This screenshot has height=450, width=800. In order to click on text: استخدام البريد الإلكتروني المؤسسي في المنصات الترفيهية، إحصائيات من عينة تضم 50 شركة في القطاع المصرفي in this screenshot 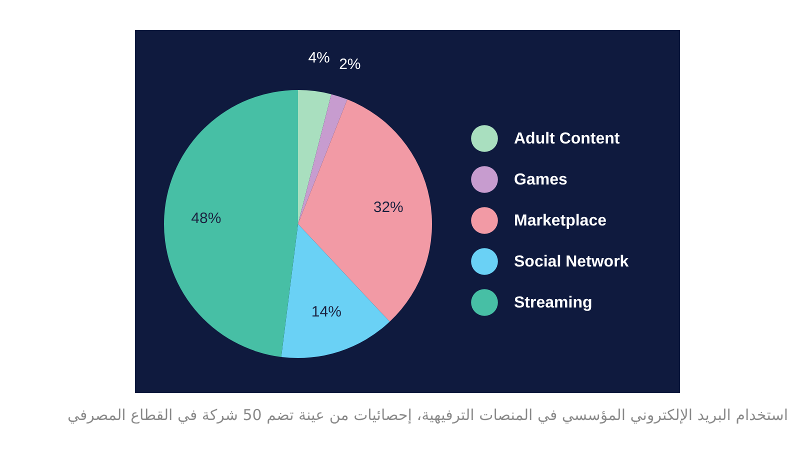, I will do `click(427, 415)`.